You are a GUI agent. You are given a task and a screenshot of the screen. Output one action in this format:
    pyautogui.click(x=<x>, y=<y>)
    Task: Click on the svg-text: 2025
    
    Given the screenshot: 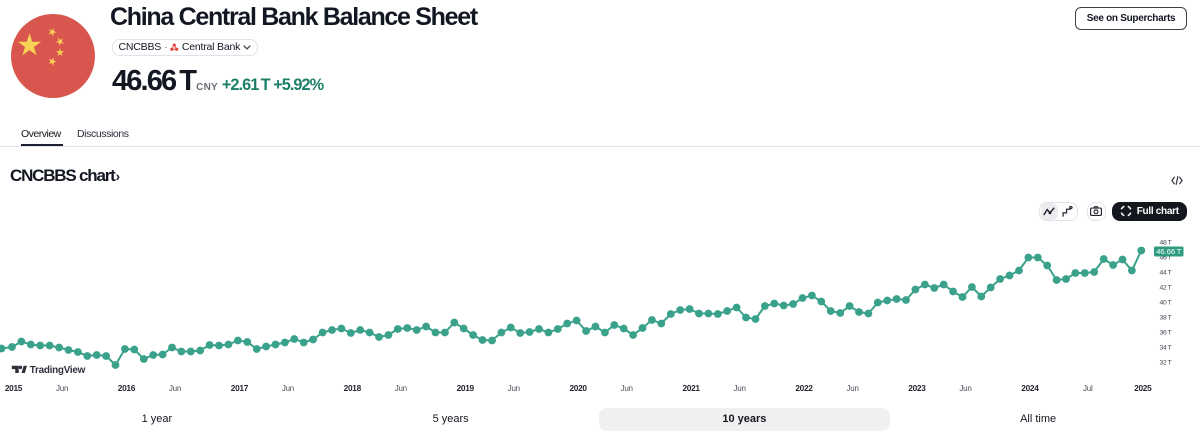 What is the action you would take?
    pyautogui.click(x=1143, y=388)
    